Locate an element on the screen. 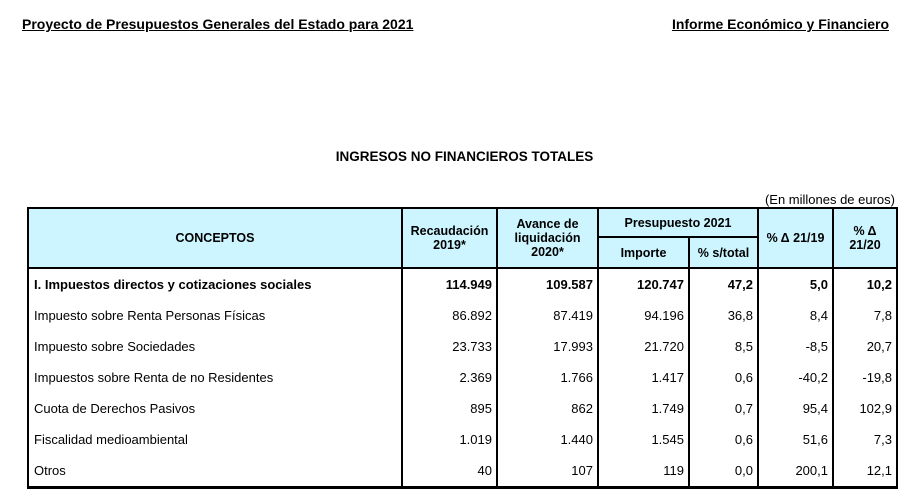 Image resolution: width=913 pixels, height=492 pixels. delta-21-20-cell: 7,3 is located at coordinates (865, 439).